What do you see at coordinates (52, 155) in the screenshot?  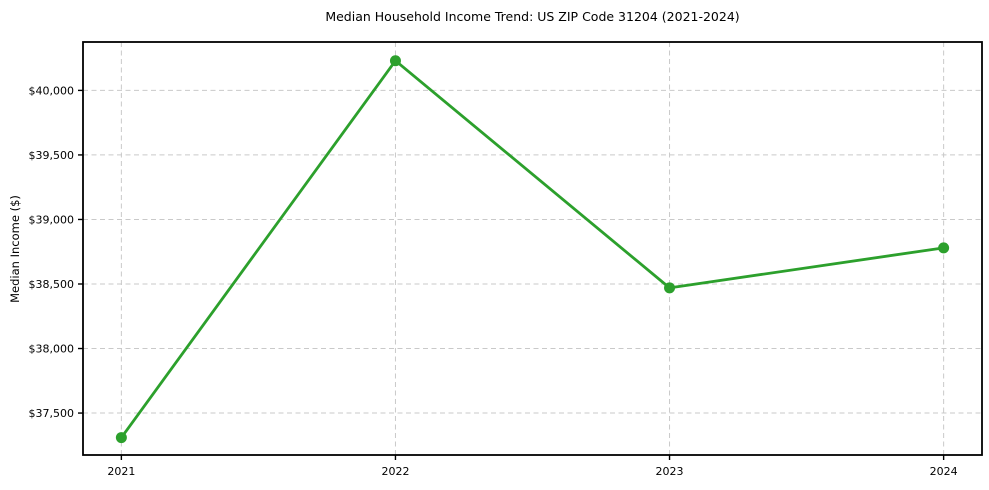 I see `y-tick-label: $39,500` at bounding box center [52, 155].